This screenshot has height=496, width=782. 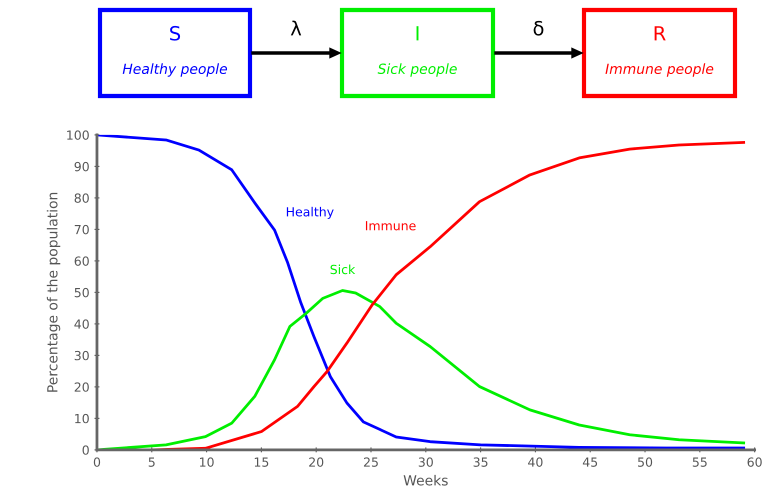 What do you see at coordinates (371, 462) in the screenshot?
I see `x-tick-label: 25` at bounding box center [371, 462].